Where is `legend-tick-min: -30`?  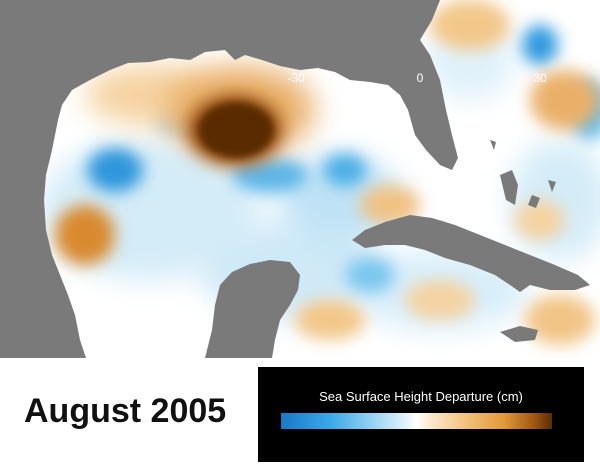 legend-tick-min: -30 is located at coordinates (296, 78).